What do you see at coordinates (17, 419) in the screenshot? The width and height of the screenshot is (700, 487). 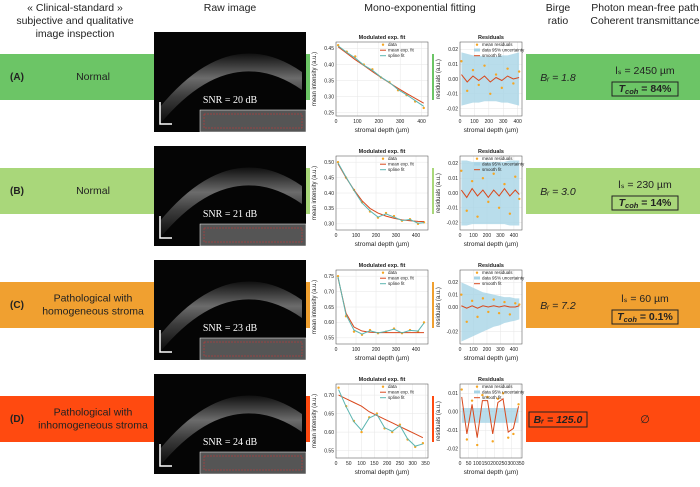 I see `row-id: (D)` at bounding box center [17, 419].